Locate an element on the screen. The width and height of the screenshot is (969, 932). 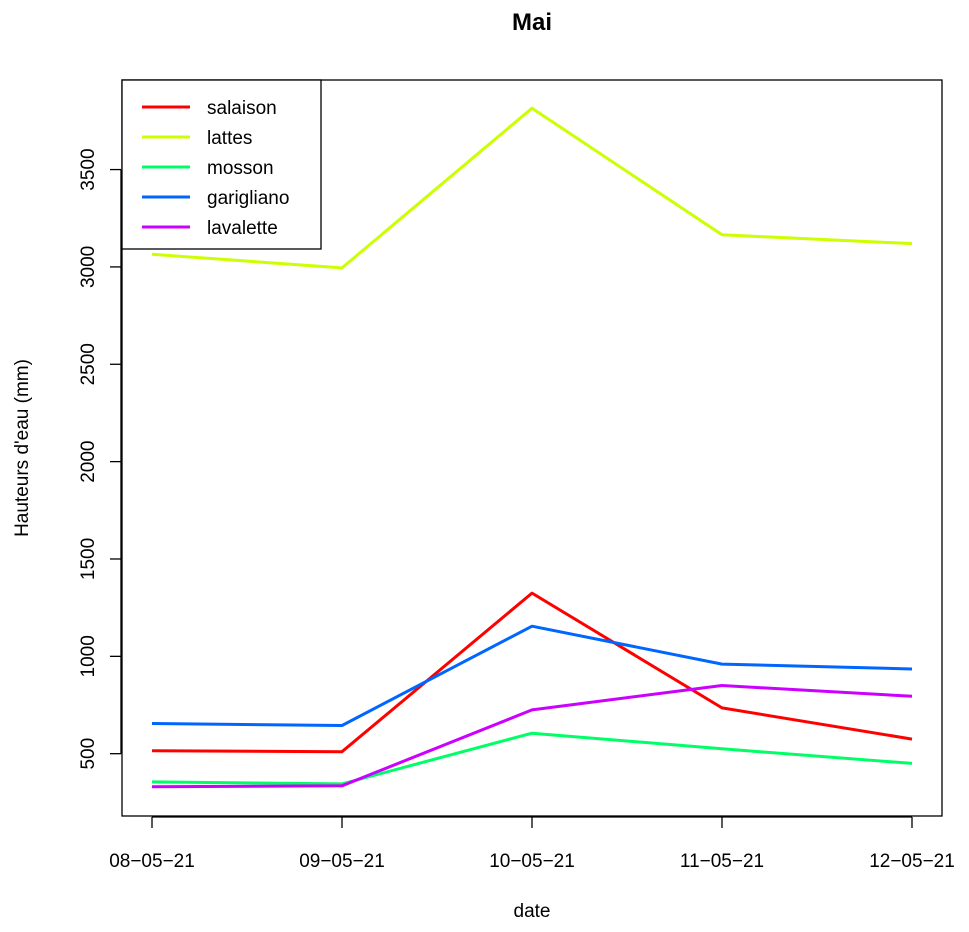
y-axis-label: Hauteurs d'eau (mm) is located at coordinates (22, 448).